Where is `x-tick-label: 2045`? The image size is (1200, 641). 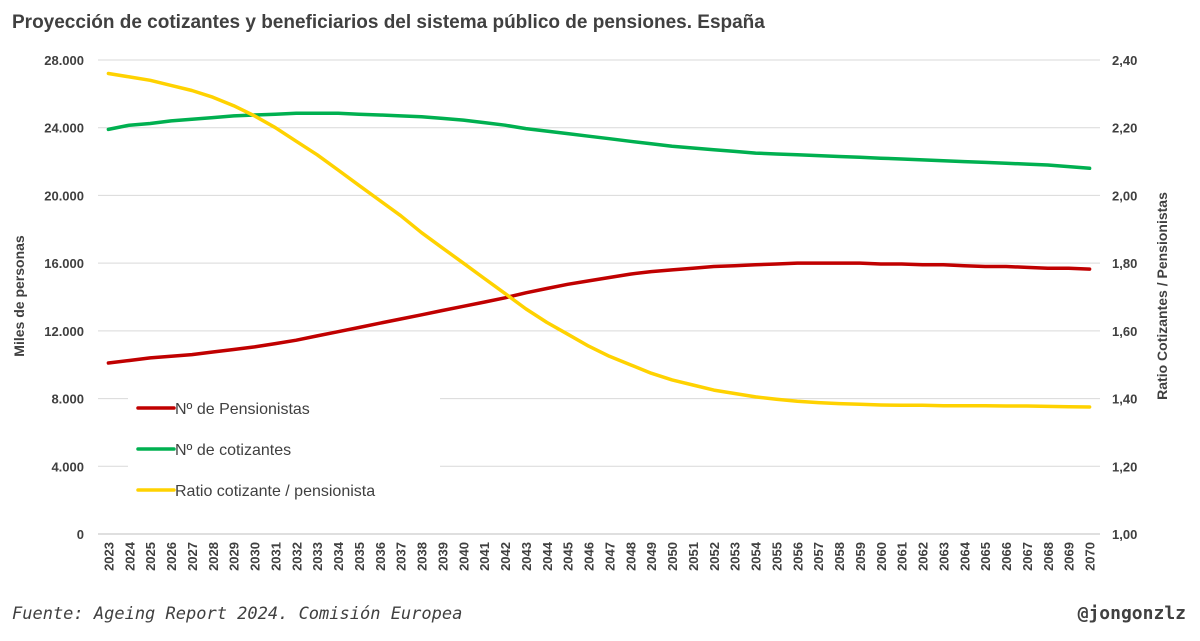 x-tick-label: 2045 is located at coordinates (568, 556).